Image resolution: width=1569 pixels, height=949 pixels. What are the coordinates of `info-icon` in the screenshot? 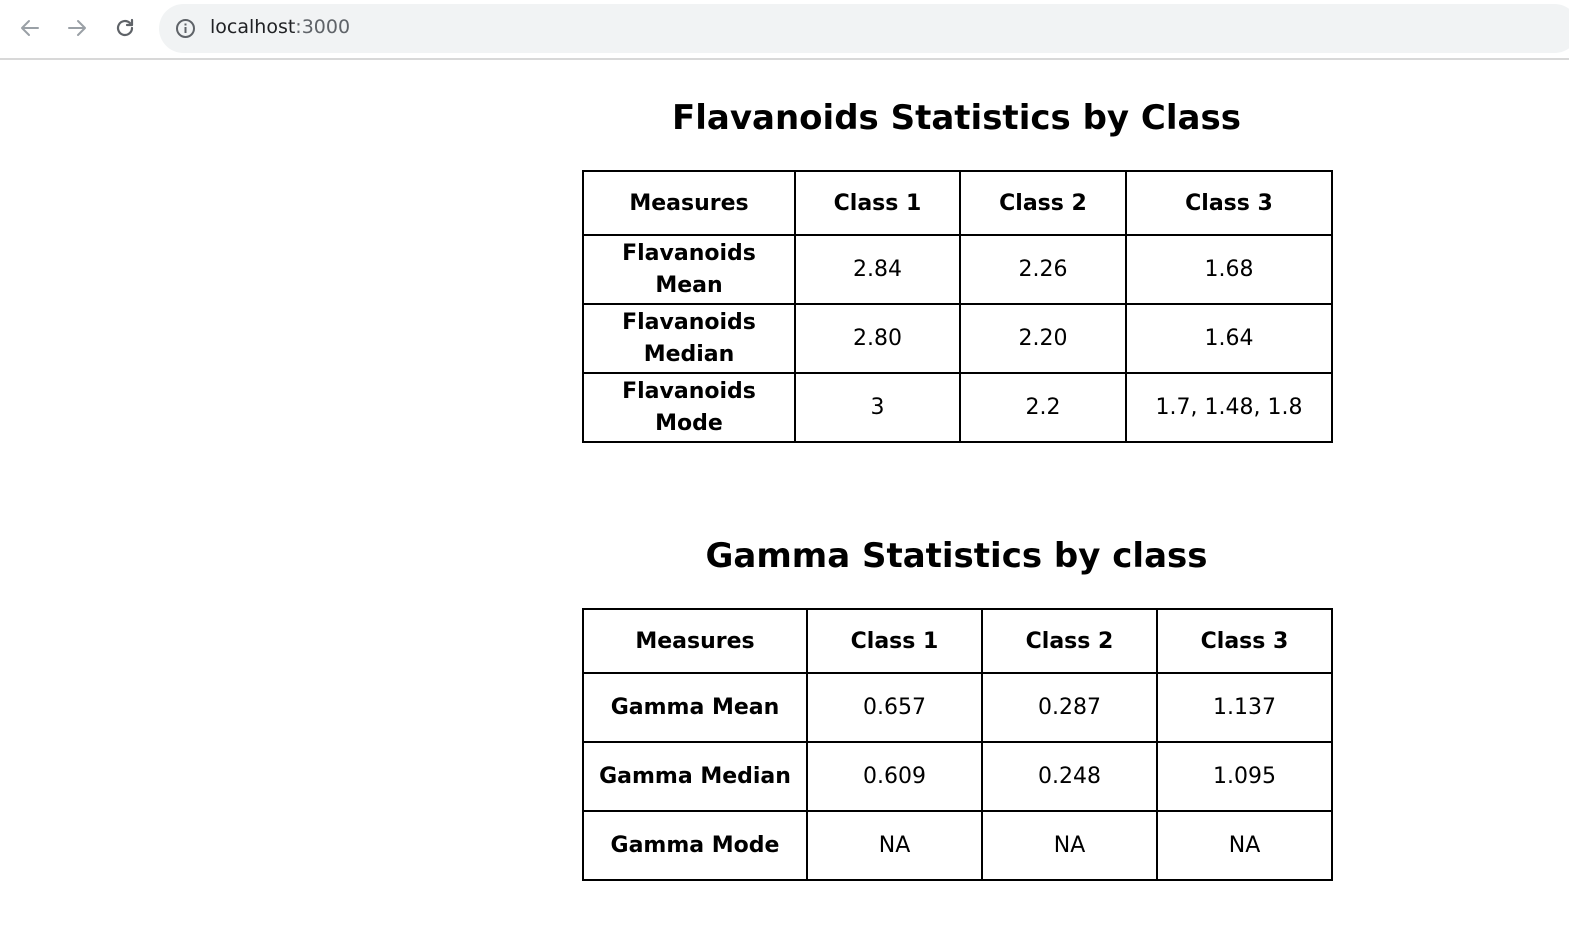 It's located at (185, 28).